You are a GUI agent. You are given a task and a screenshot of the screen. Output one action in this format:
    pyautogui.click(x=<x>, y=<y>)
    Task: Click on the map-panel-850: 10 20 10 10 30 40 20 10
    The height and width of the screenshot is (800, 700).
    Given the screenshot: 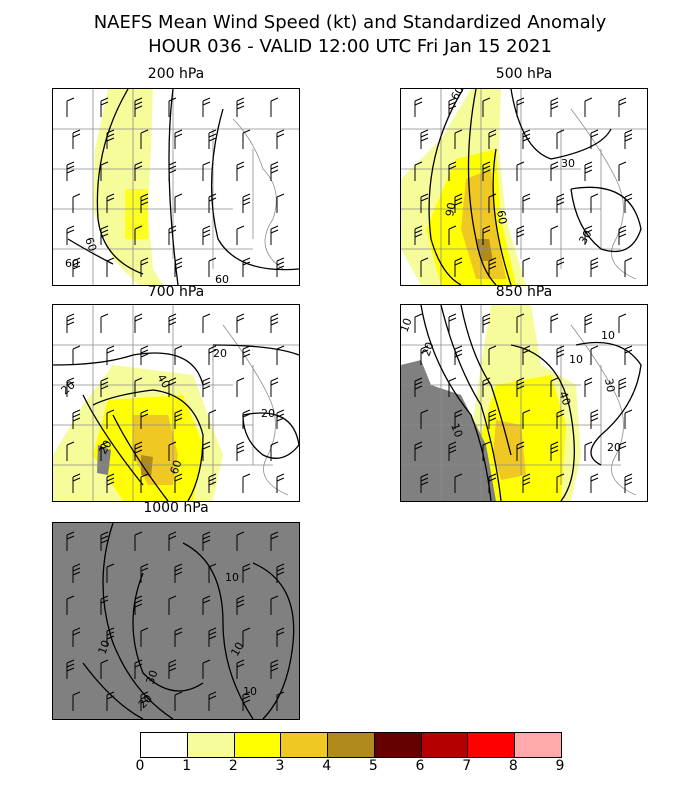 What is the action you would take?
    pyautogui.click(x=524, y=403)
    